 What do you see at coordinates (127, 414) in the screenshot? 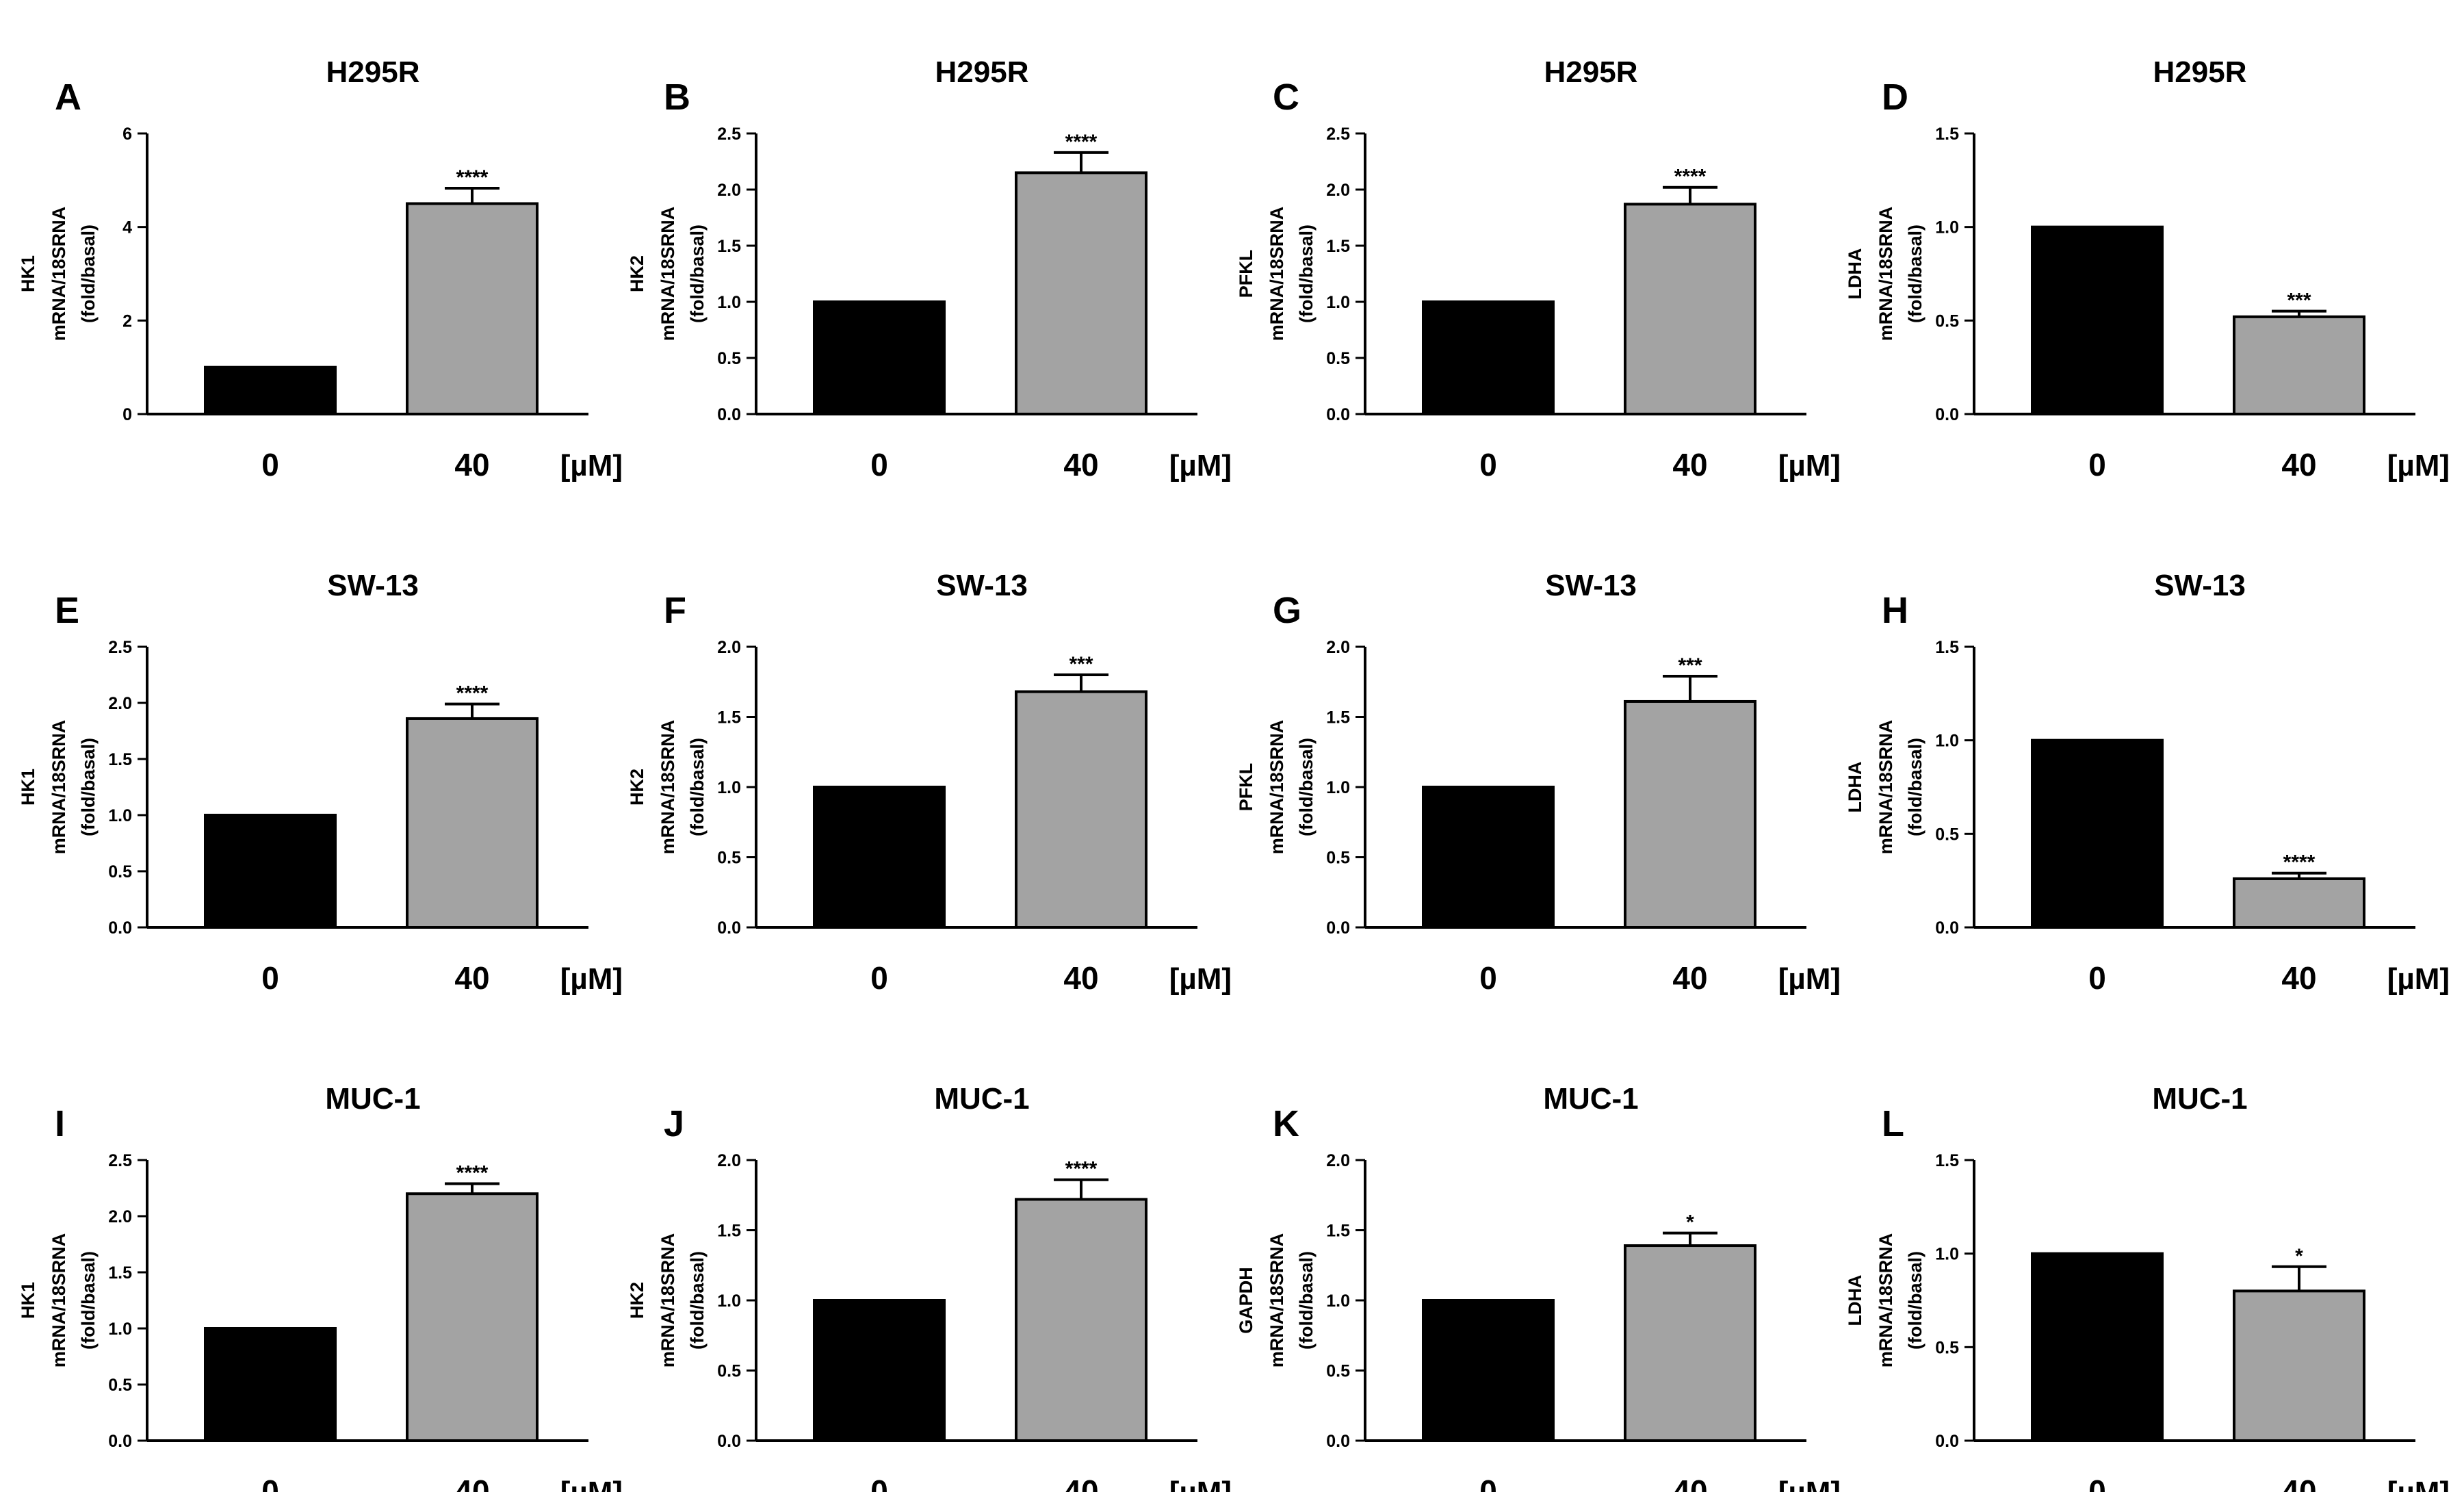
I see `y-tick-label: 0` at bounding box center [127, 414].